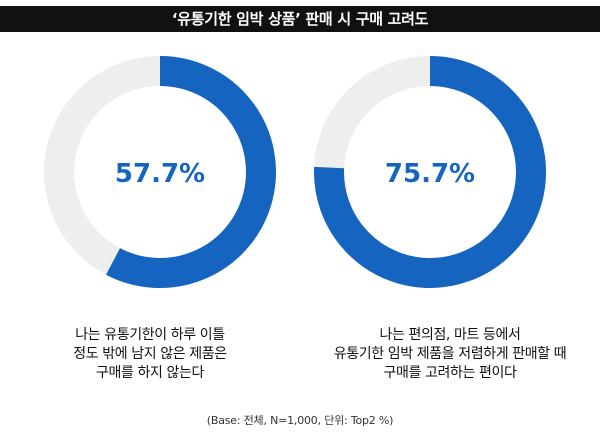 The image size is (600, 438). I want to click on chart-title: ‘유통기한 임박 상품’ 판매 시 구매 고려도, so click(300, 19).